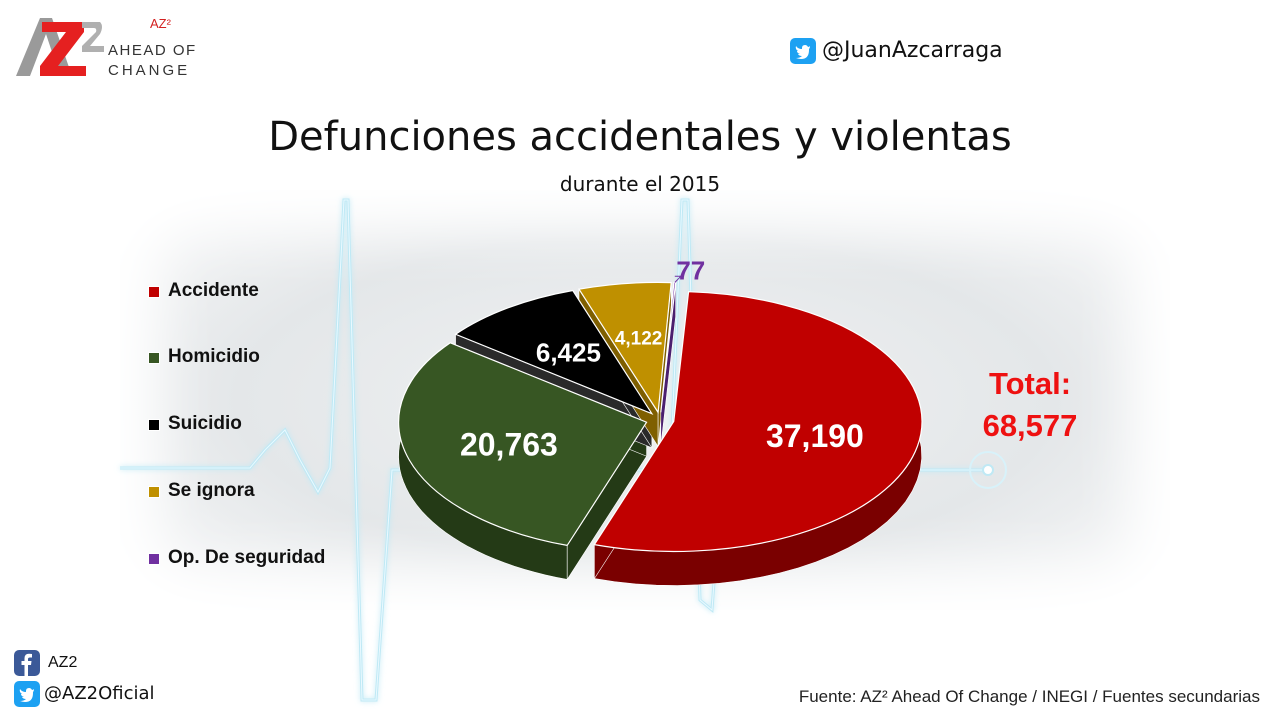 Image resolution: width=1280 pixels, height=720 pixels. Describe the element at coordinates (63, 662) in the screenshot. I see `facebook-name: AZ2` at that location.